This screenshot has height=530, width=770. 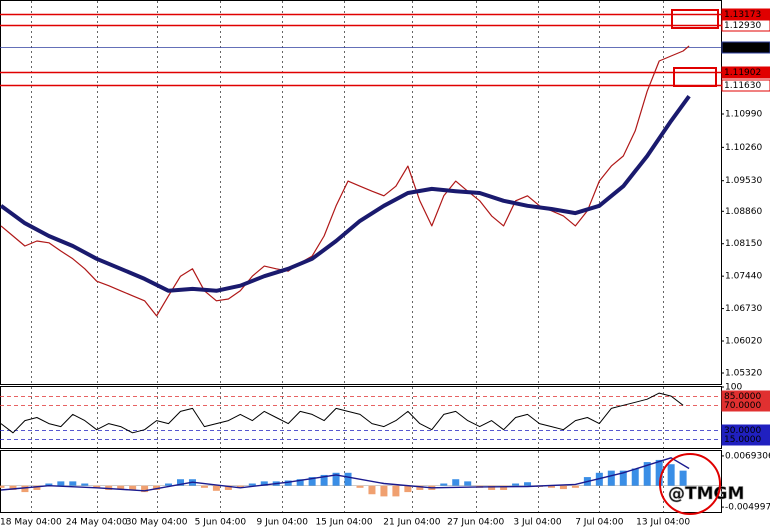 I want to click on y-tick-label: 1.07440, so click(x=743, y=277).